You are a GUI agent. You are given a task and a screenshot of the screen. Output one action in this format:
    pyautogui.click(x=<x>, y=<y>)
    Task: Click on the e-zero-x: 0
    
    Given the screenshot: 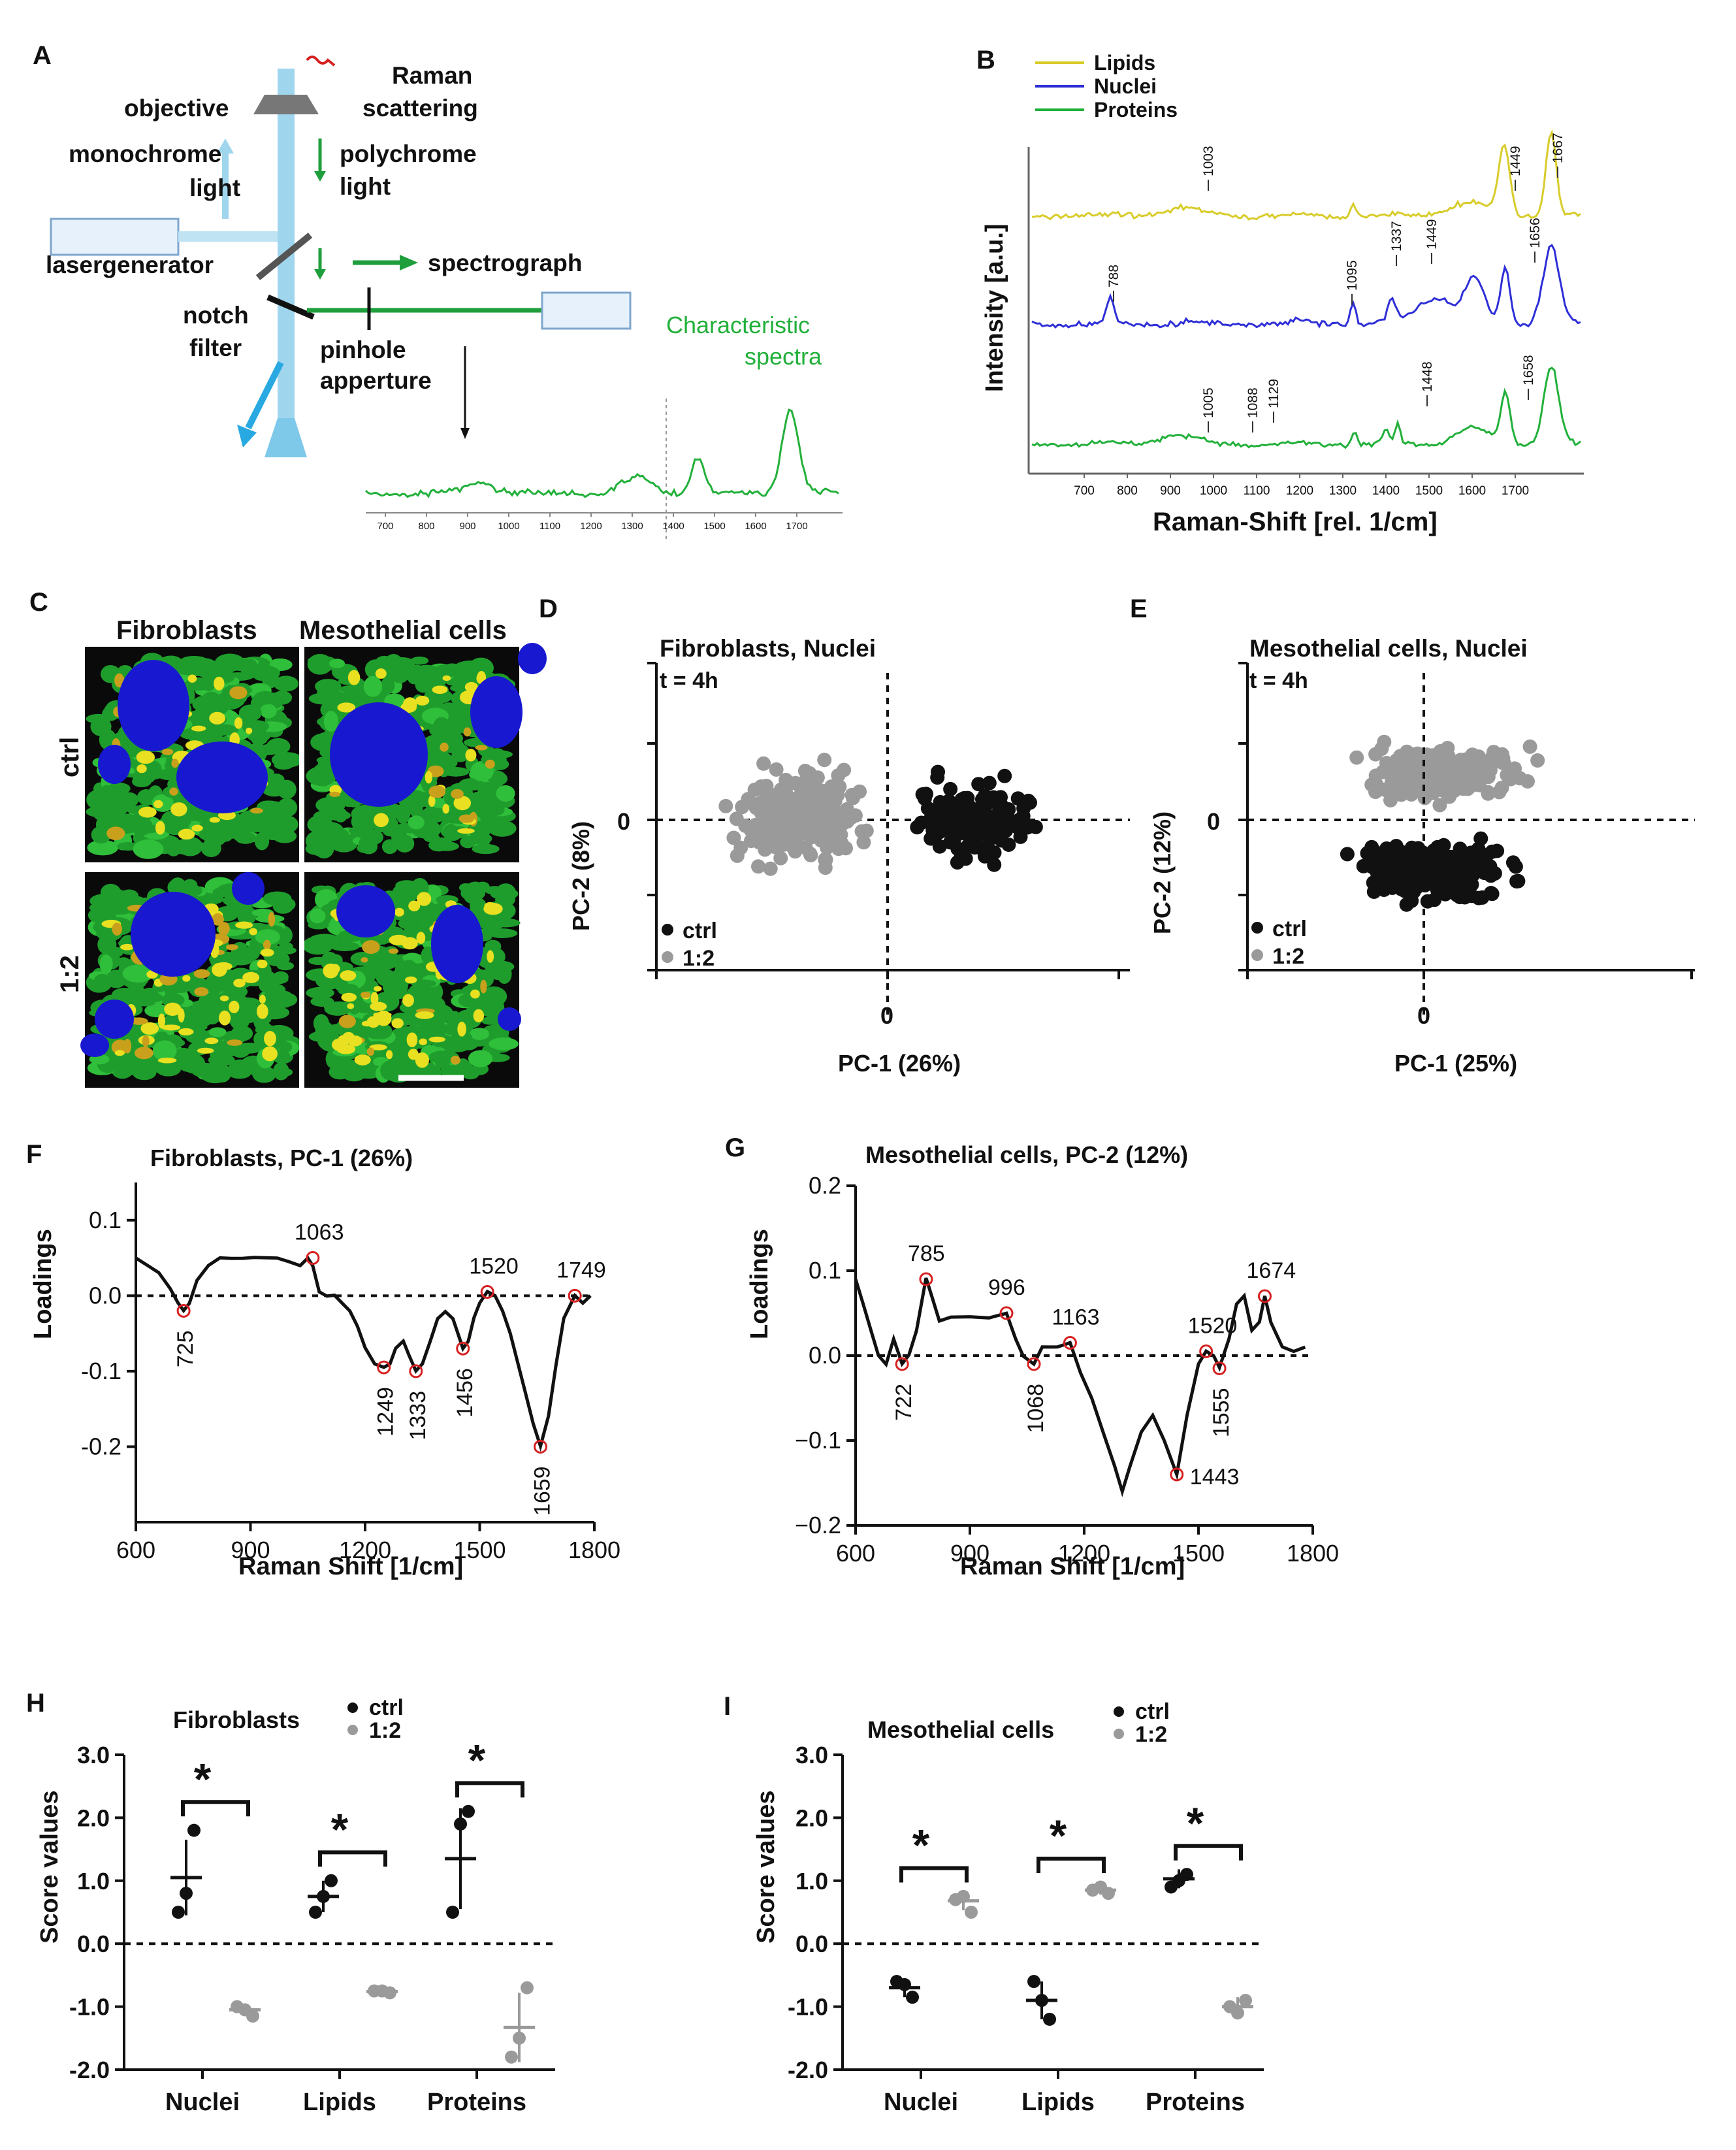 What is the action you would take?
    pyautogui.click(x=1423, y=1015)
    